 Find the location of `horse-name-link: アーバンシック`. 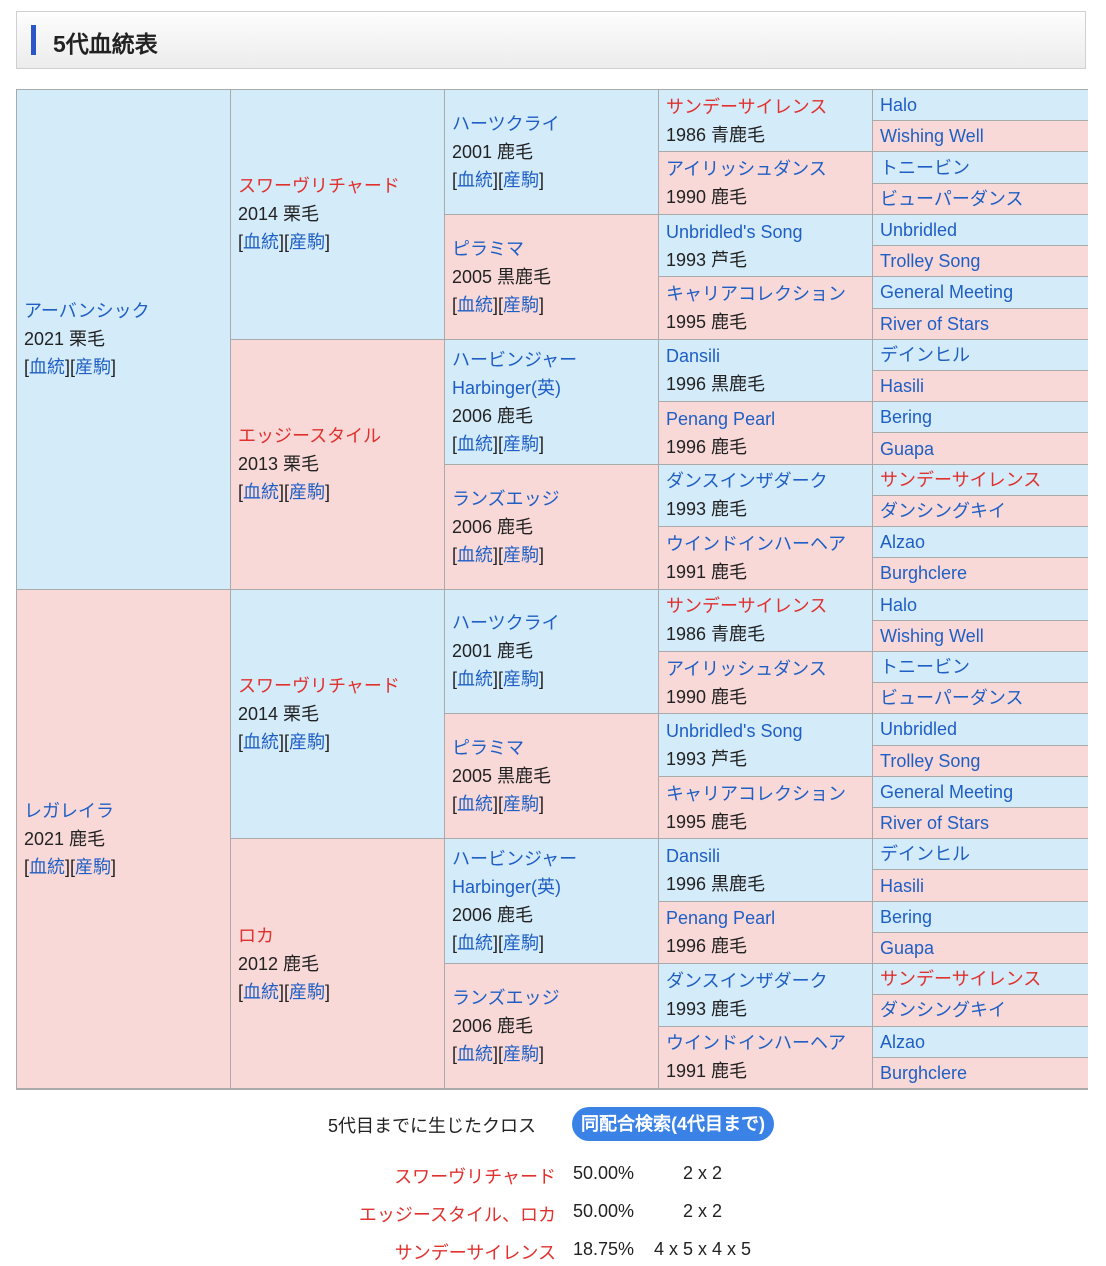

horse-name-link: アーバンシック is located at coordinates (87, 311).